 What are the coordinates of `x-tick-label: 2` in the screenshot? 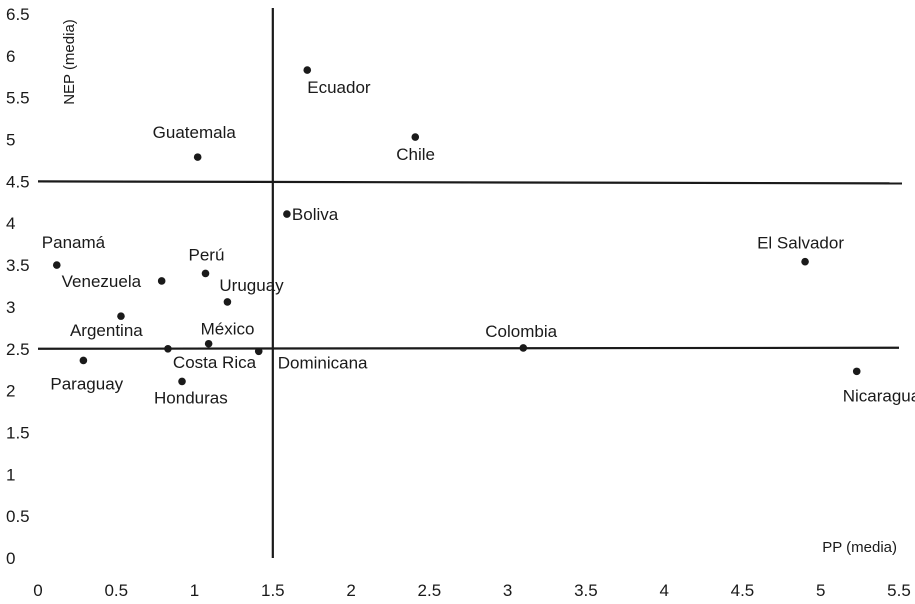 It's located at (350, 590).